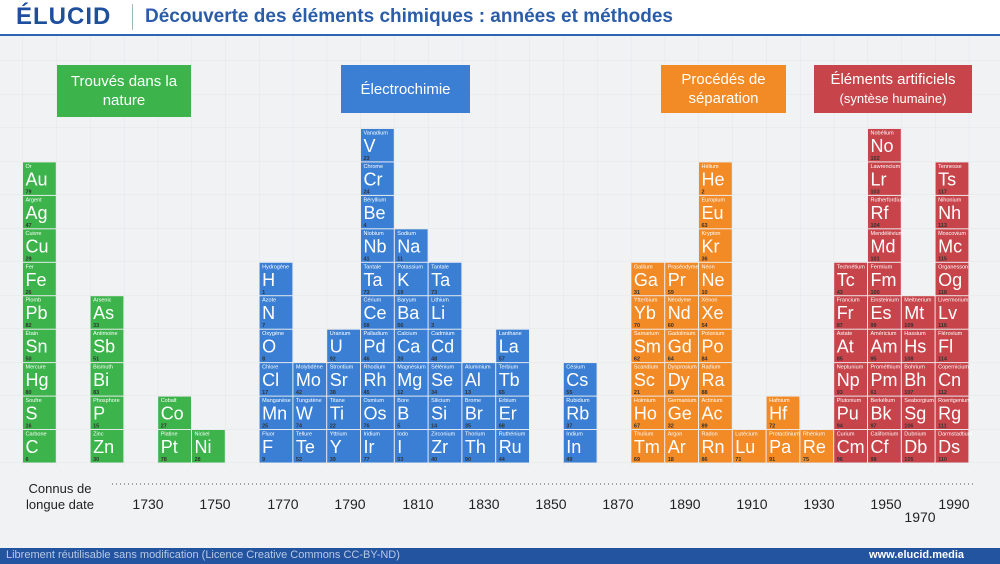 This screenshot has height=564, width=1000. What do you see at coordinates (438, 313) in the screenshot?
I see `element-symbol: Li` at bounding box center [438, 313].